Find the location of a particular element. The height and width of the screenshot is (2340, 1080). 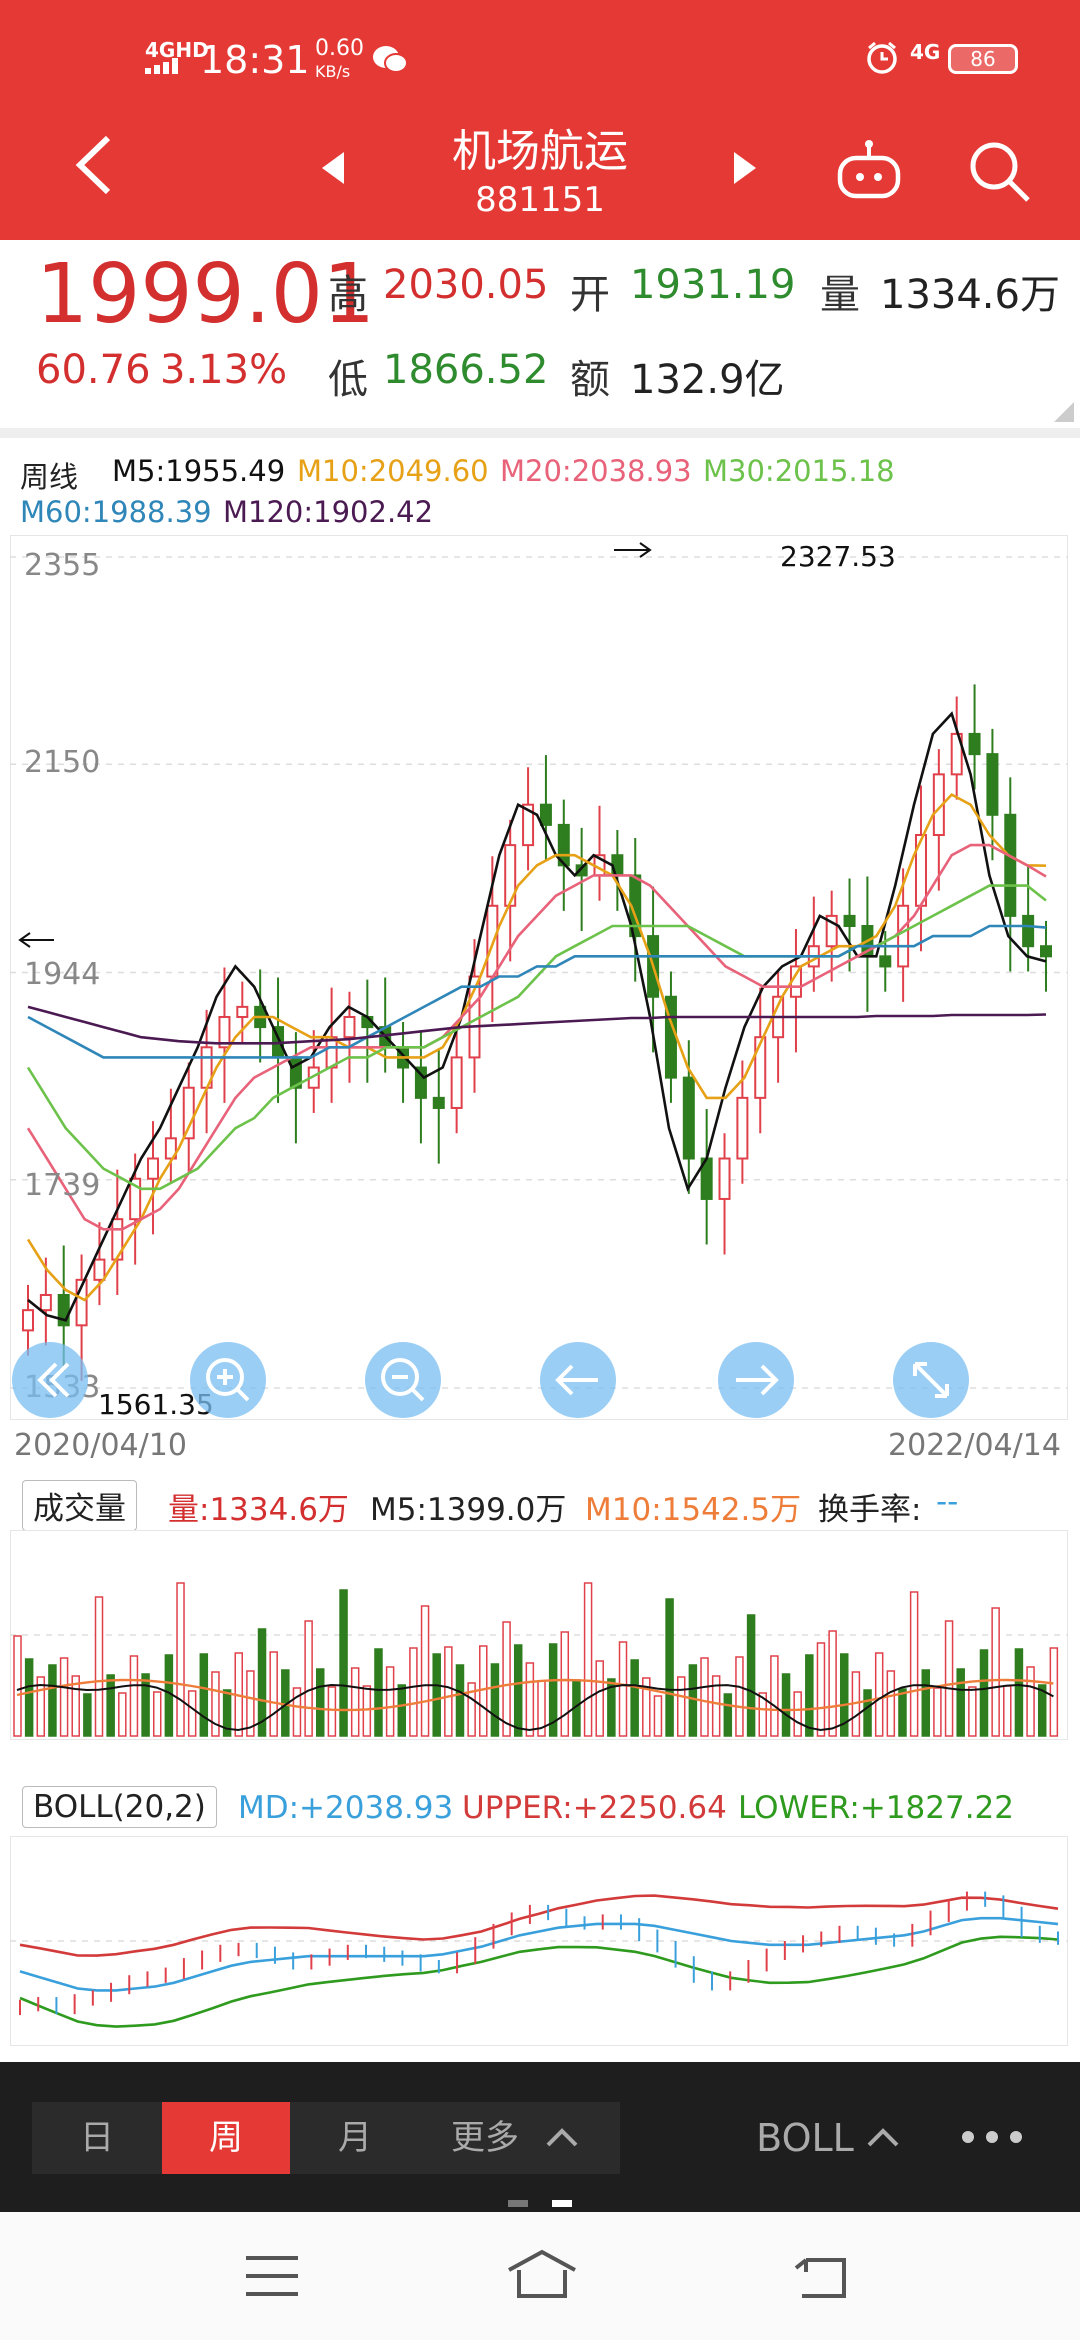

menu-icon is located at coordinates (272, 2278).